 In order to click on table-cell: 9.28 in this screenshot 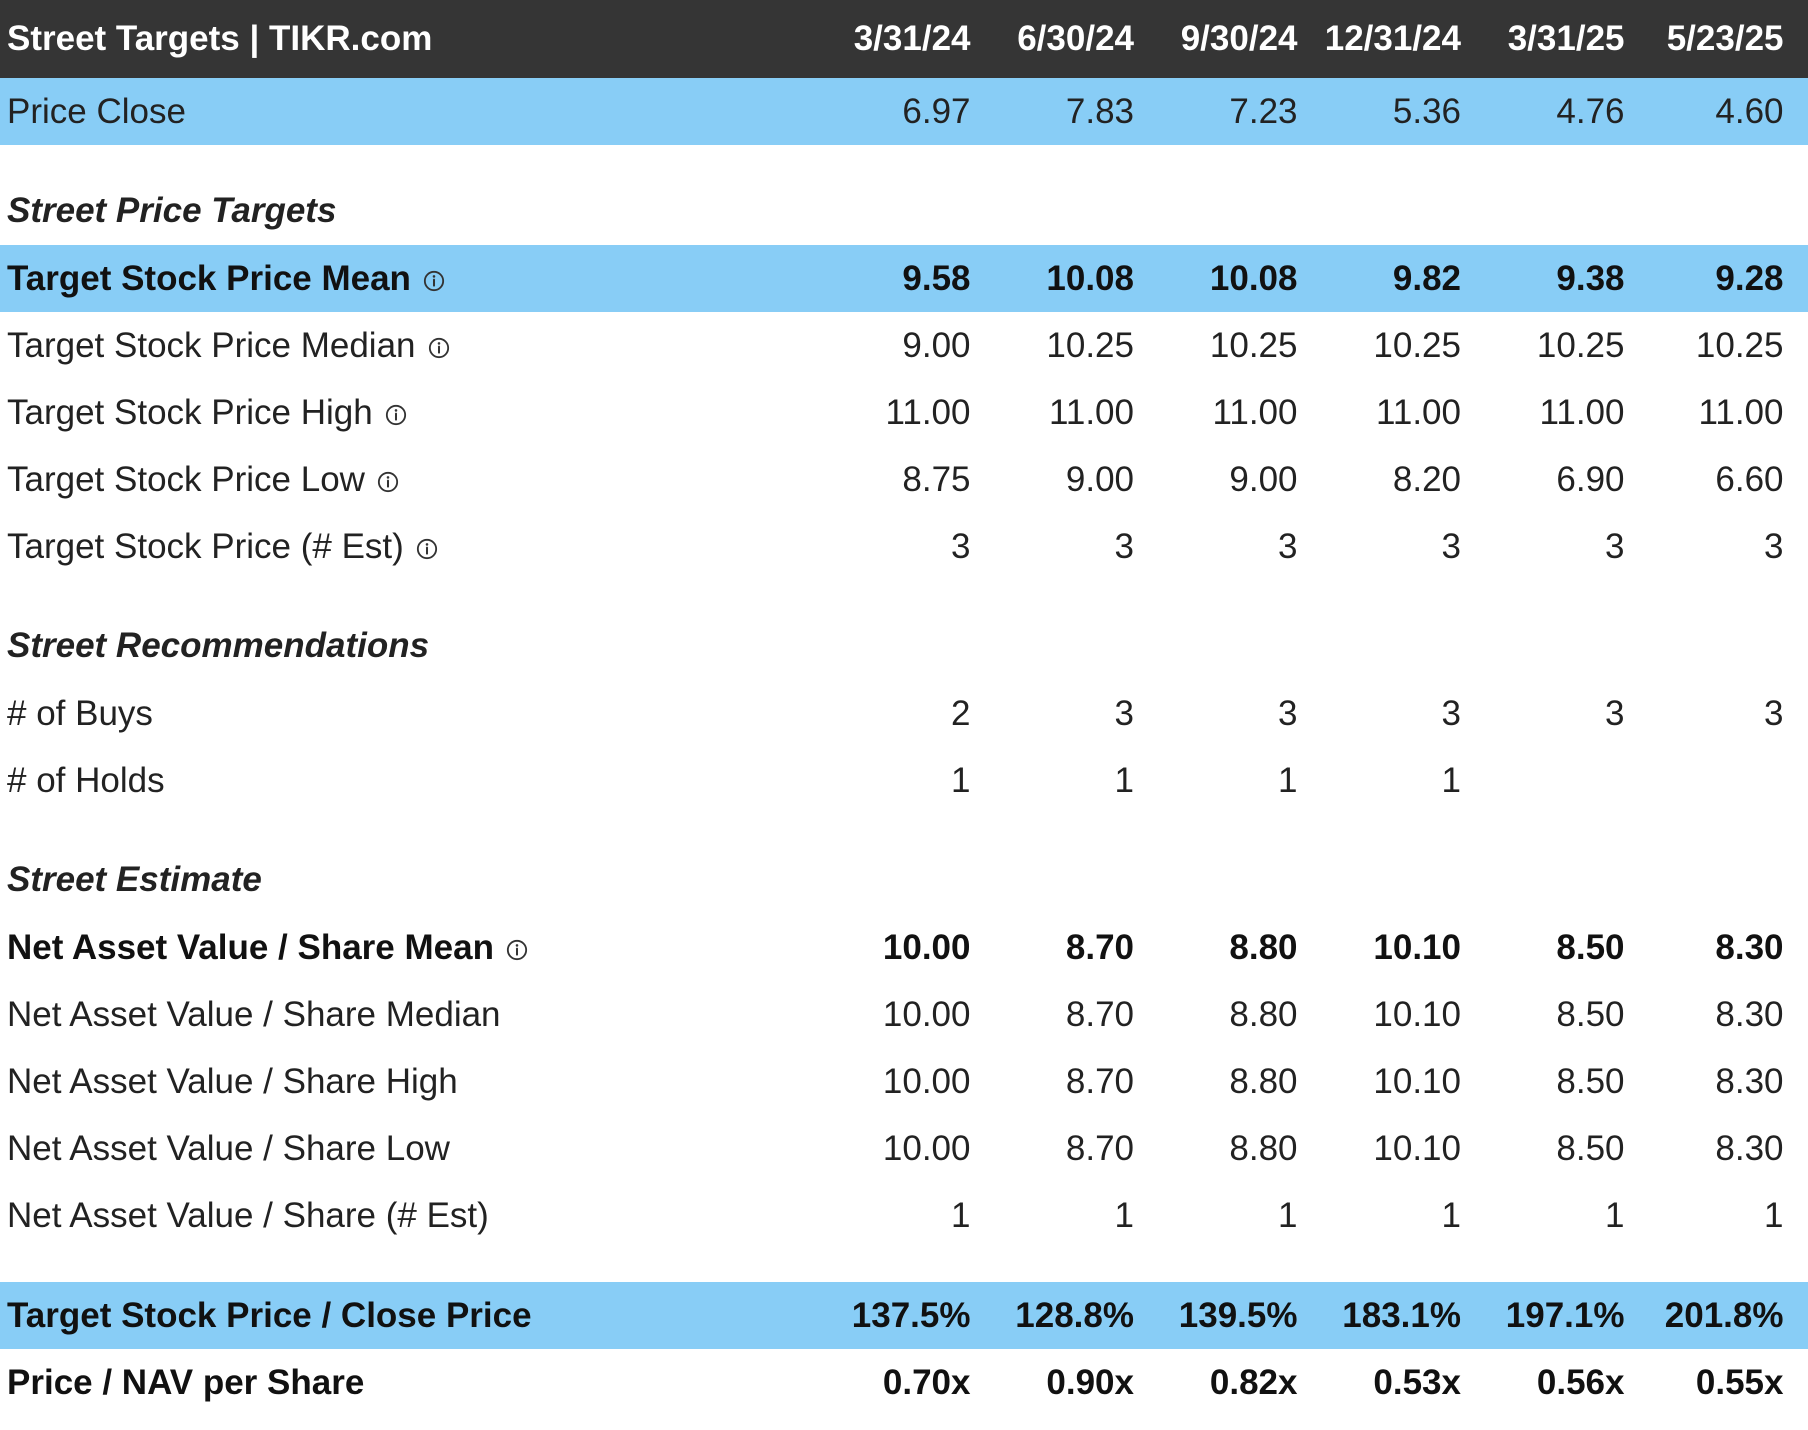, I will do `click(1749, 278)`.